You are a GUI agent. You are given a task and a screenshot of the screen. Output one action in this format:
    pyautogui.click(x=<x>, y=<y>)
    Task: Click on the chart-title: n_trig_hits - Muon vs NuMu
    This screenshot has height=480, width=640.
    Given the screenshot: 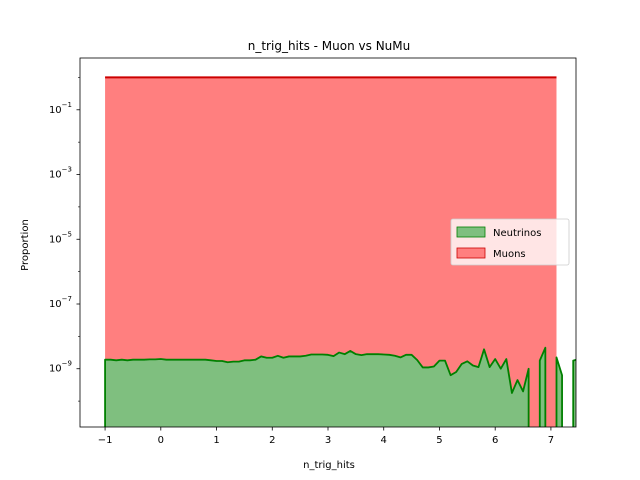 What is the action you would take?
    pyautogui.click(x=329, y=46)
    